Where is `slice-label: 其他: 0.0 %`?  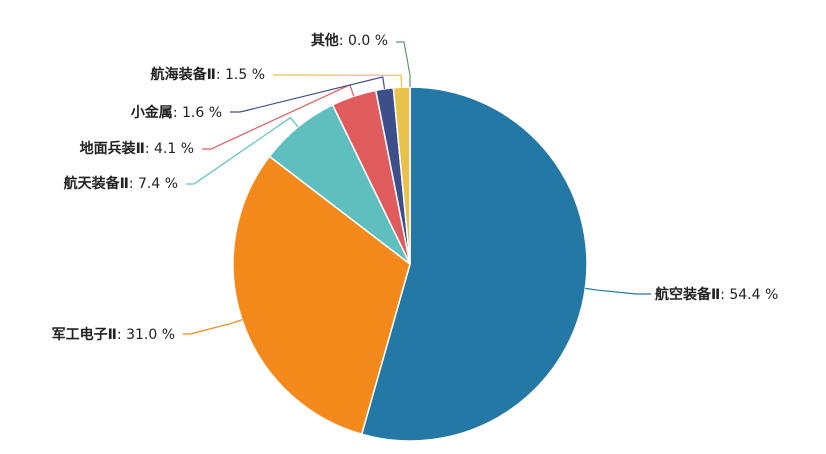
slice-label: 其他: 0.0 % is located at coordinates (349, 40).